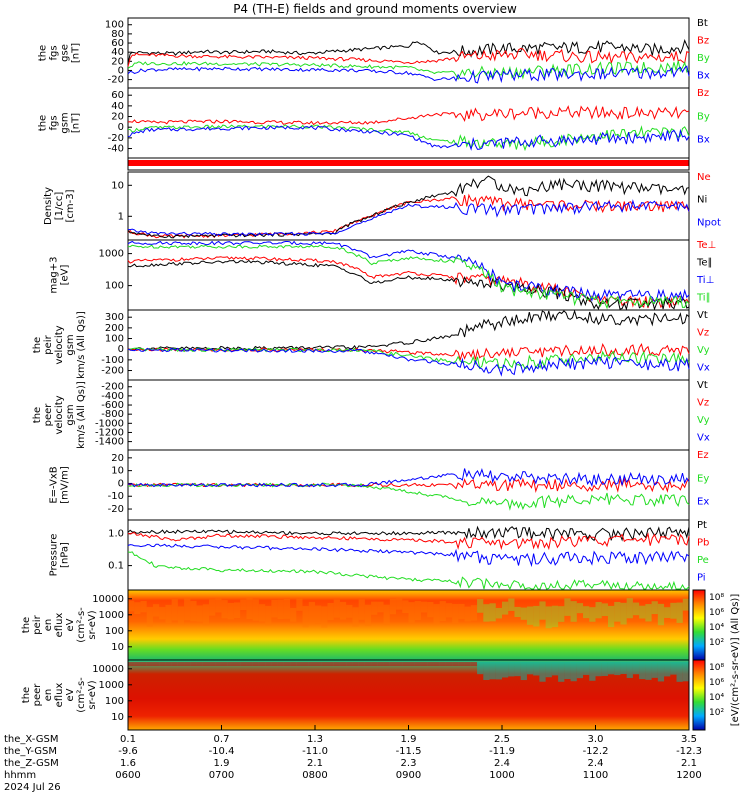  Describe the element at coordinates (54, 52) in the screenshot. I see `ylabel-fgs_gse: fgs` at that location.